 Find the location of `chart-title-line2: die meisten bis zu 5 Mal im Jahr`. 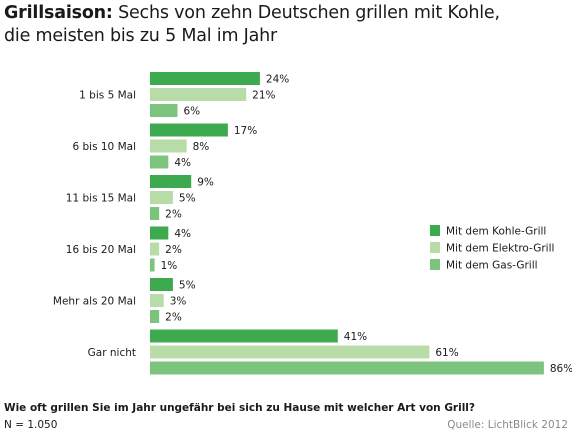

chart-title-line2: die meisten bis zu 5 Mal im Jahr is located at coordinates (141, 36).